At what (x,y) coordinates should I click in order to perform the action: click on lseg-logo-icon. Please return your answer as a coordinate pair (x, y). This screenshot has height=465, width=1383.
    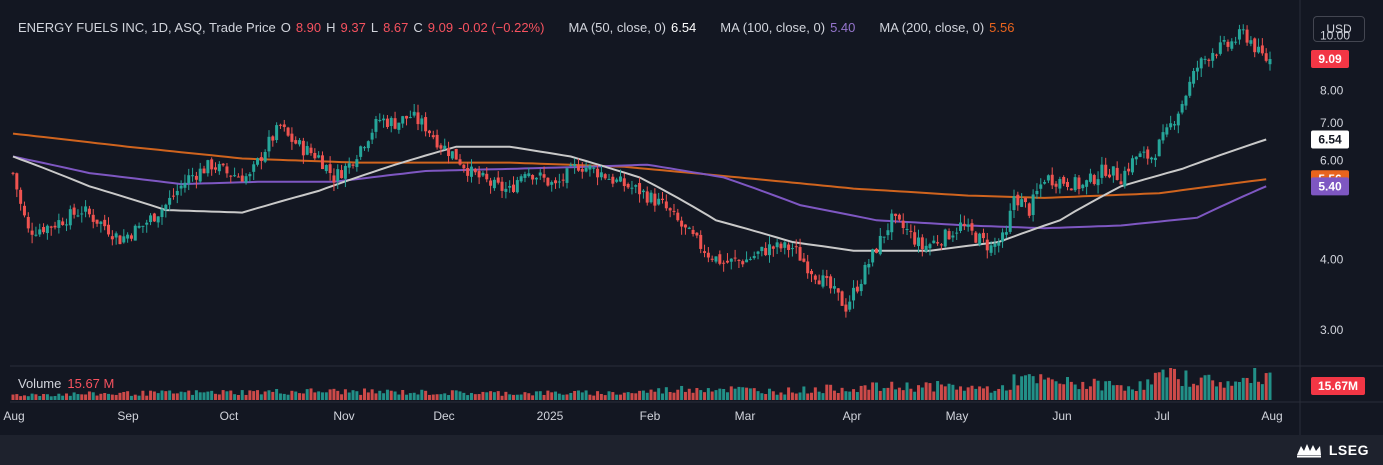
    Looking at the image, I should click on (1308, 451).